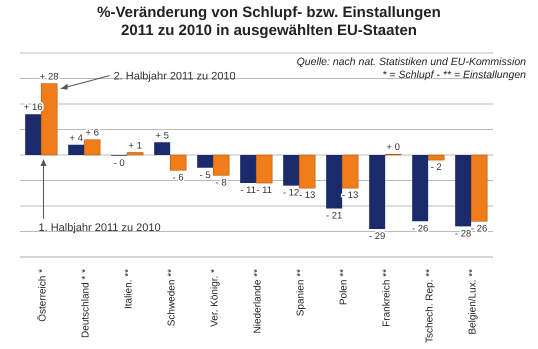  What do you see at coordinates (205, 175) in the screenshot?
I see `data-label: - 5` at bounding box center [205, 175].